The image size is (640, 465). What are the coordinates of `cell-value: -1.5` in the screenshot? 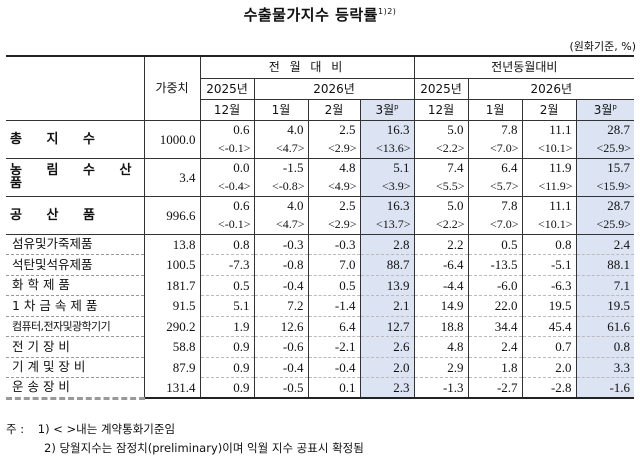 It's located at (280, 167).